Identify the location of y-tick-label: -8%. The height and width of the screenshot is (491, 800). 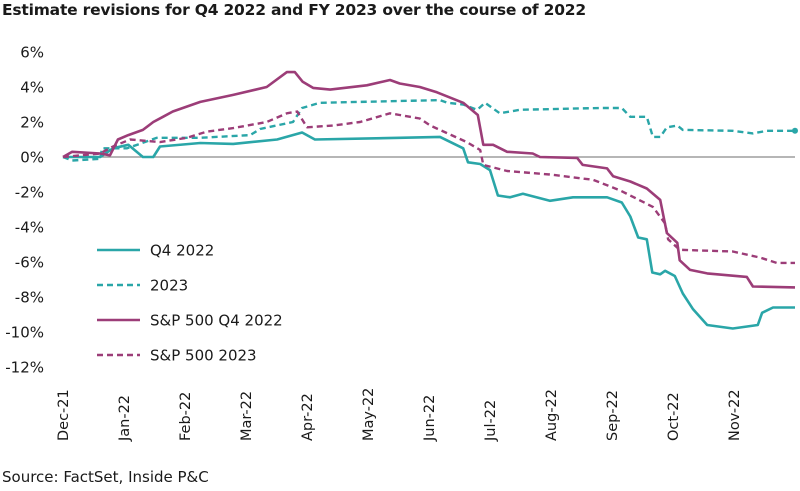
(29, 298).